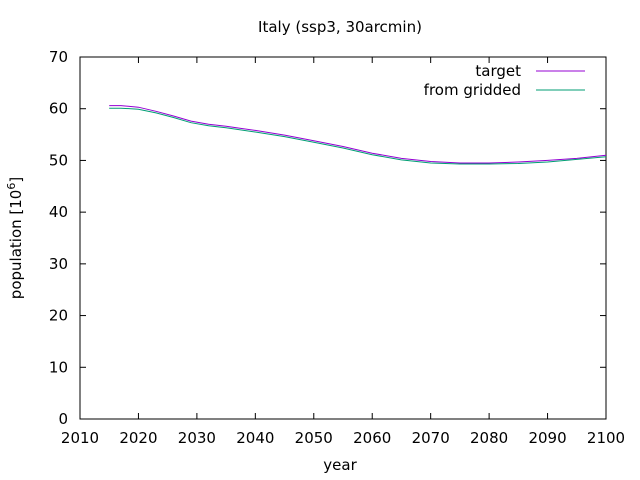 This screenshot has height=480, width=640. What do you see at coordinates (340, 465) in the screenshot?
I see `x-axis-label: year` at bounding box center [340, 465].